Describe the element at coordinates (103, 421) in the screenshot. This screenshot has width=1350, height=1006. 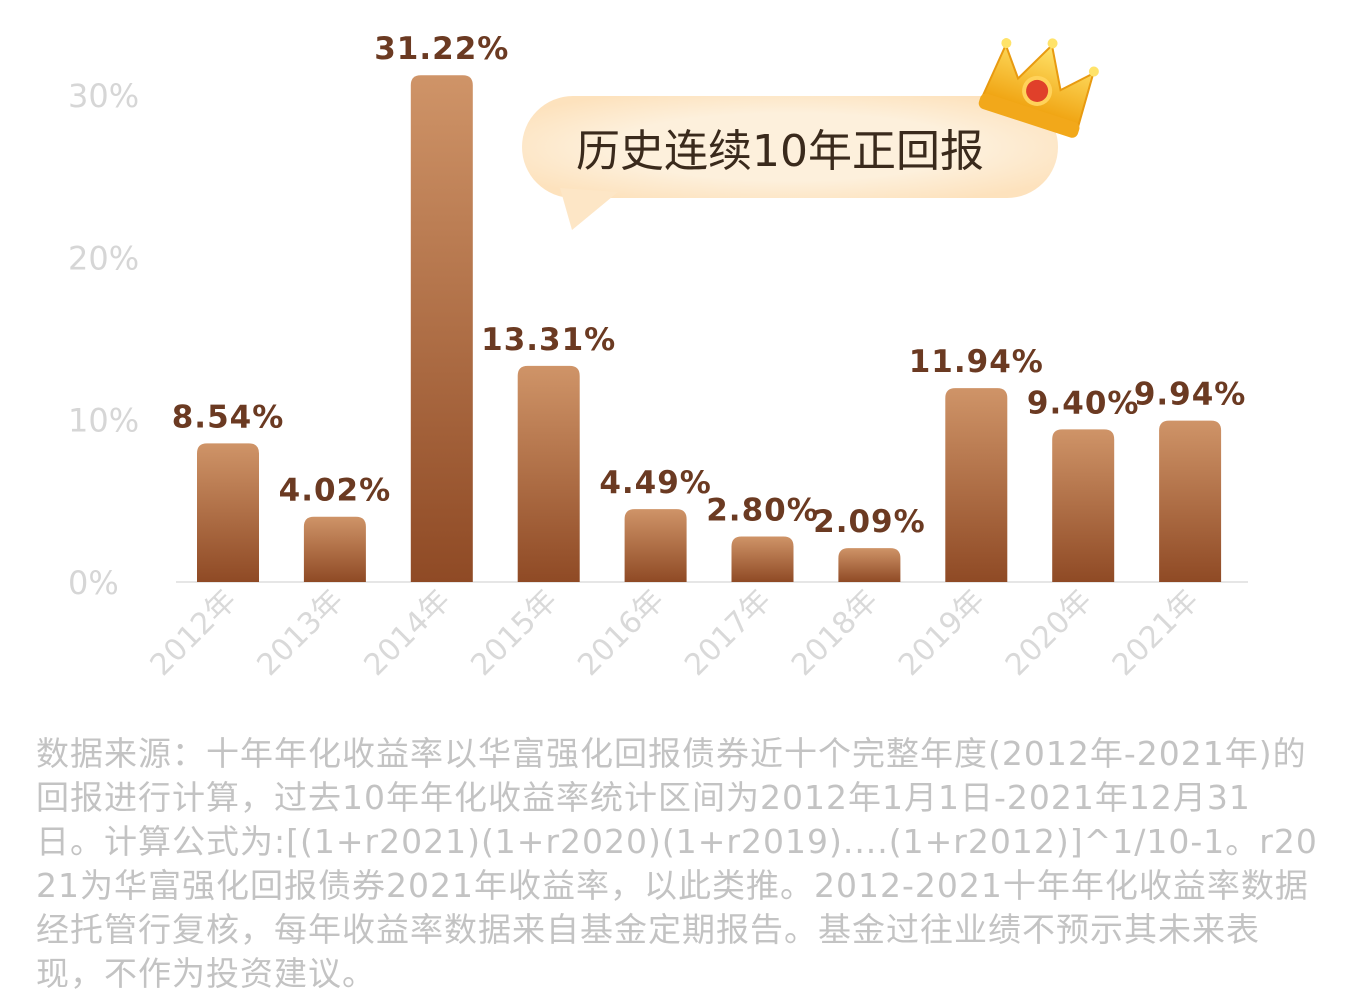
I see `y-tick-label: 10%` at that location.